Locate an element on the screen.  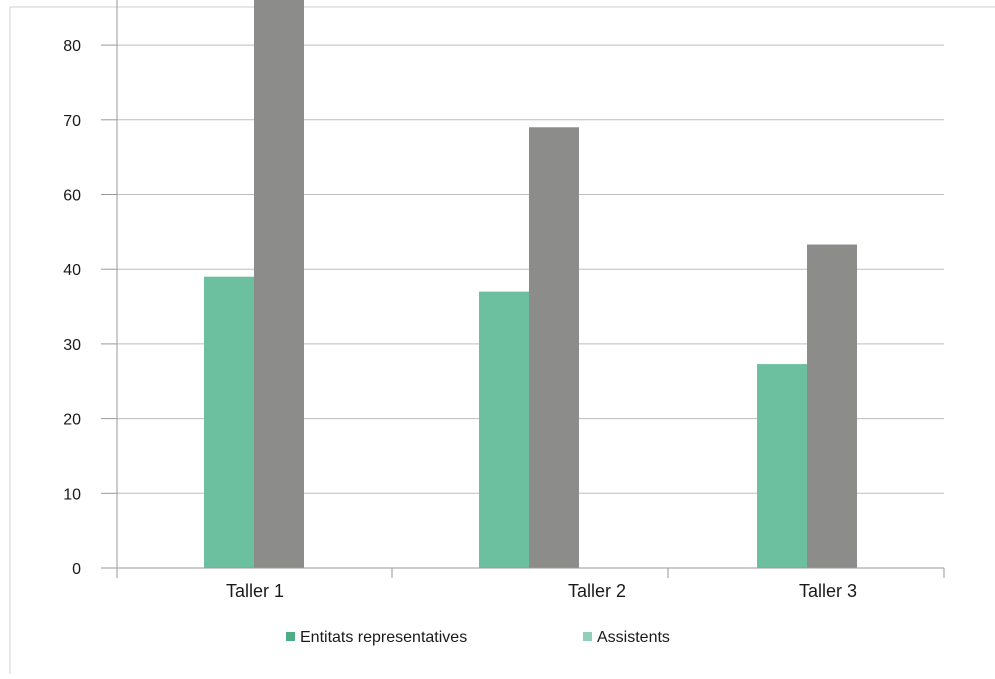
y-tick-label: 60 is located at coordinates (72, 196).